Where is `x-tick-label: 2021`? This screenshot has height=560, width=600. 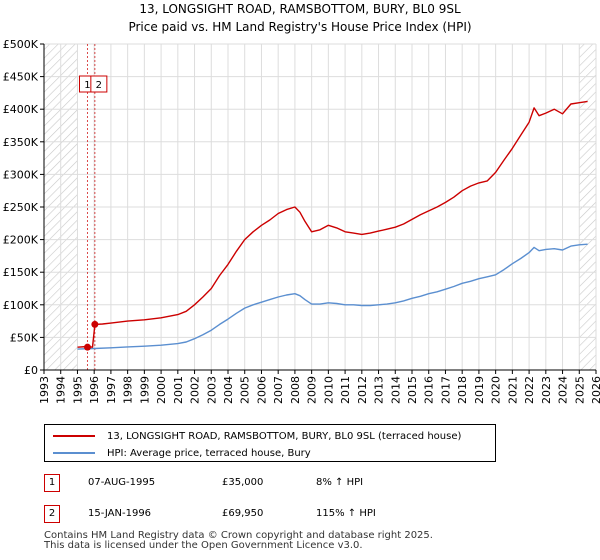
x-tick-label: 2021 is located at coordinates (512, 390).